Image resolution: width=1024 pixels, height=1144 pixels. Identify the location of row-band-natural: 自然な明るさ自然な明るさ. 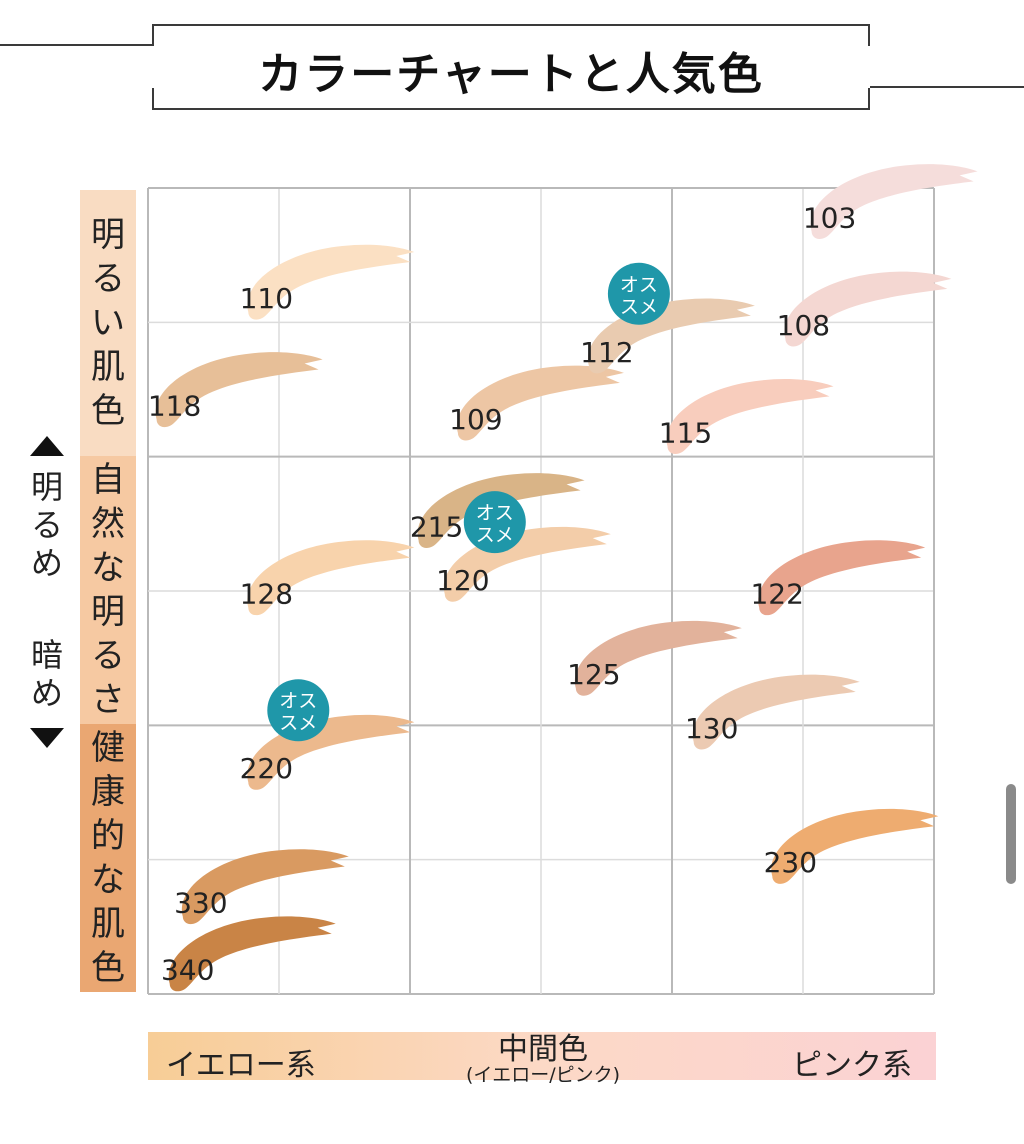
(108, 590).